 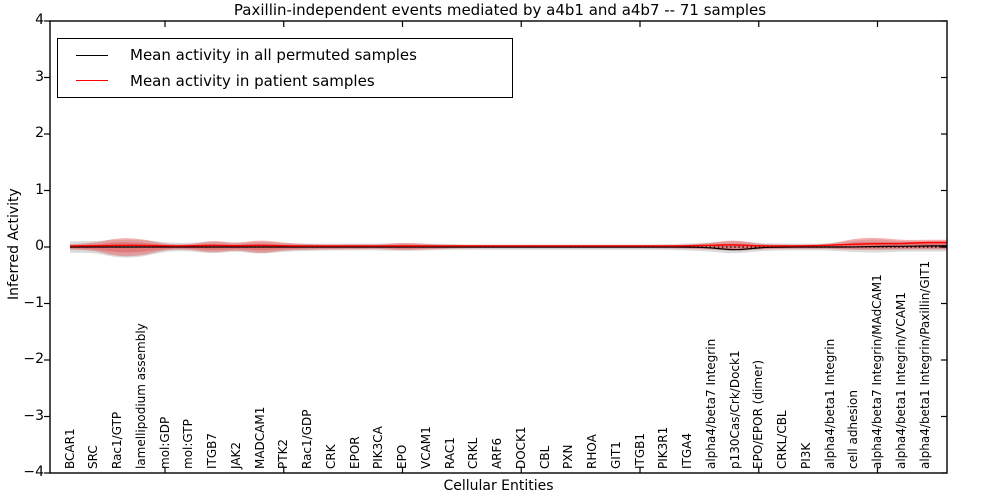 What do you see at coordinates (212, 450) in the screenshot?
I see `x-tick-label: ITGB7` at bounding box center [212, 450].